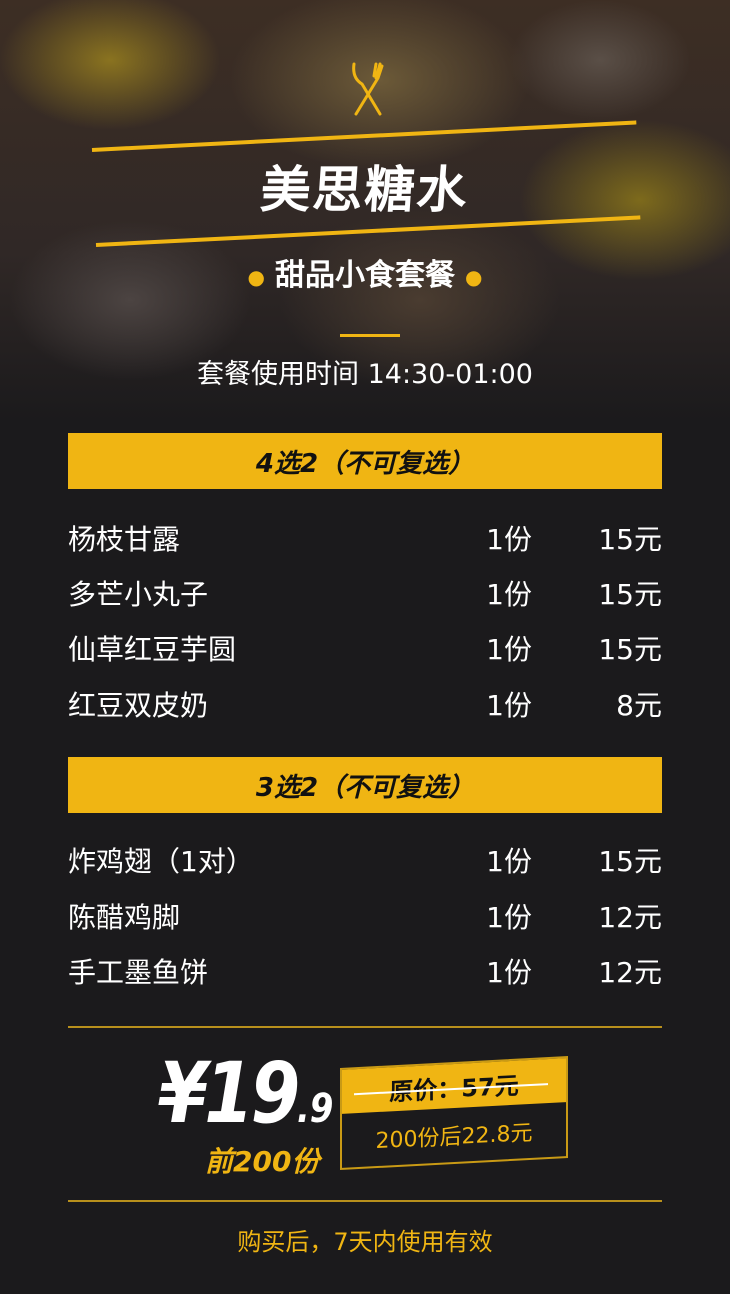 This screenshot has width=730, height=1294. Describe the element at coordinates (365, 917) in the screenshot. I see `menu-item: 陈醋鸡脚 1份 12元` at that location.